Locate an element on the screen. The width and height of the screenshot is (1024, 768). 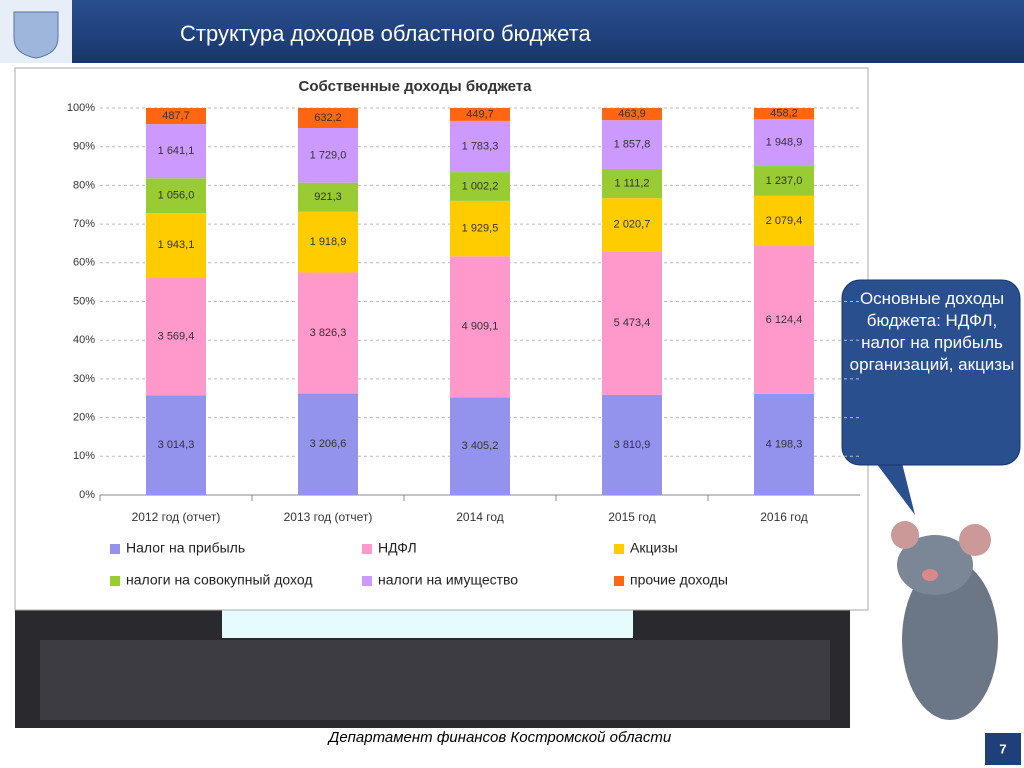
x-tick-label: 2016 год is located at coordinates (784, 517).